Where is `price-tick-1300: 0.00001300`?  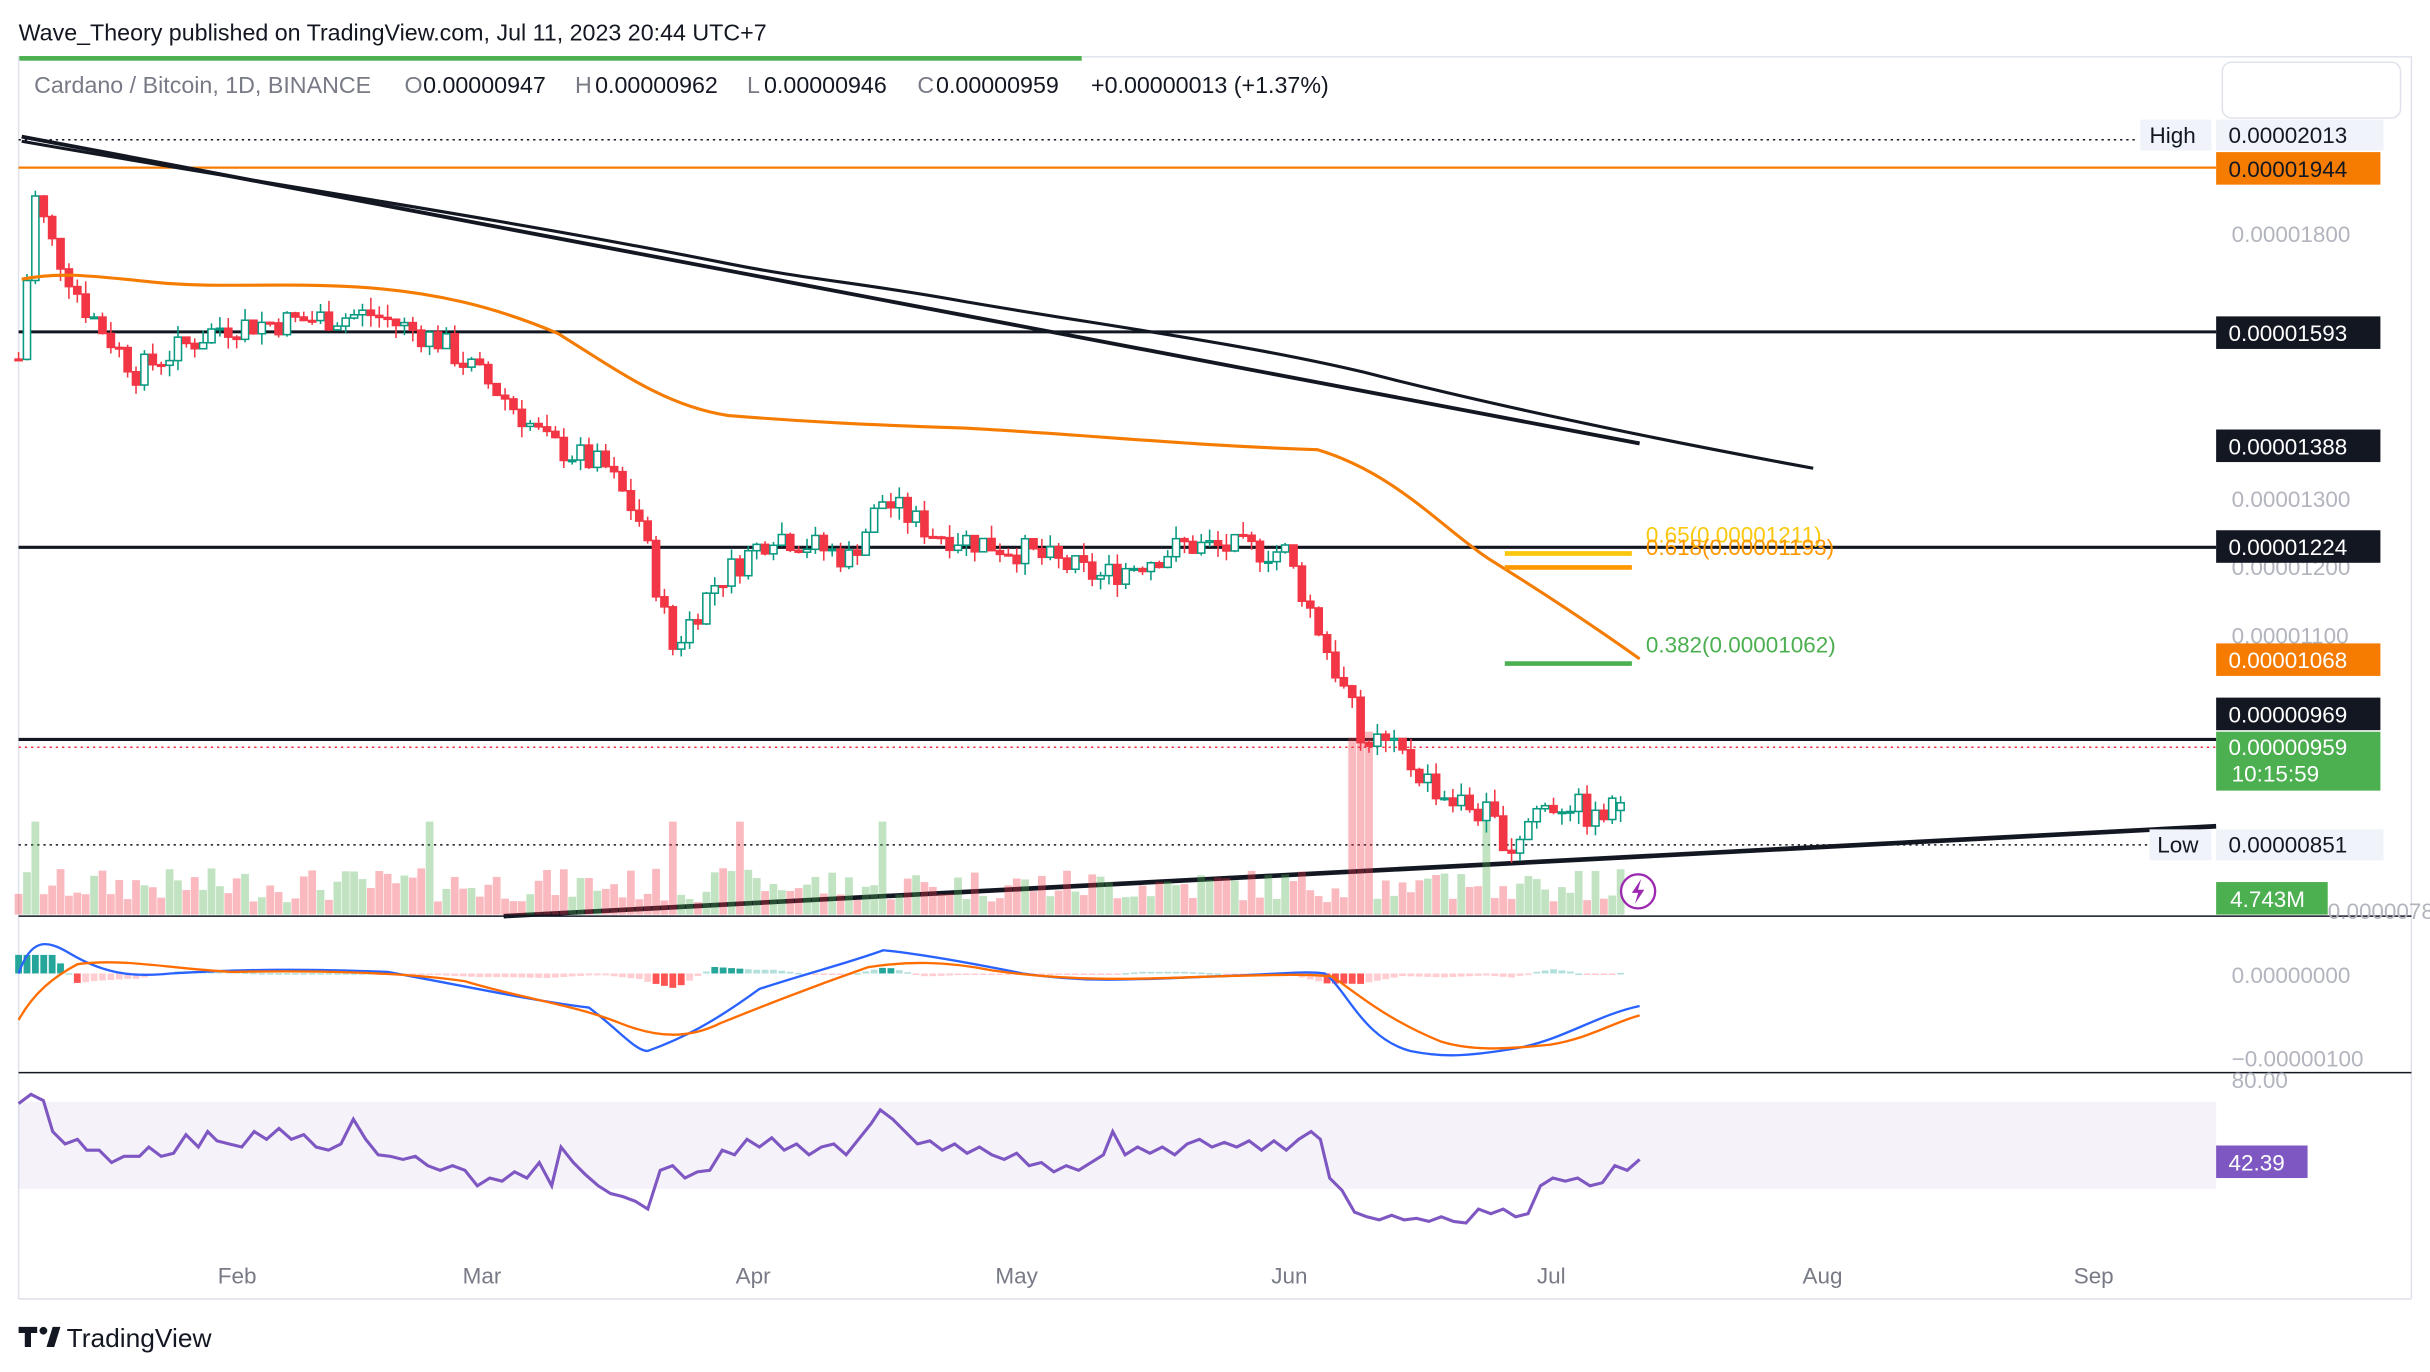 price-tick-1300: 0.00001300 is located at coordinates (2291, 499).